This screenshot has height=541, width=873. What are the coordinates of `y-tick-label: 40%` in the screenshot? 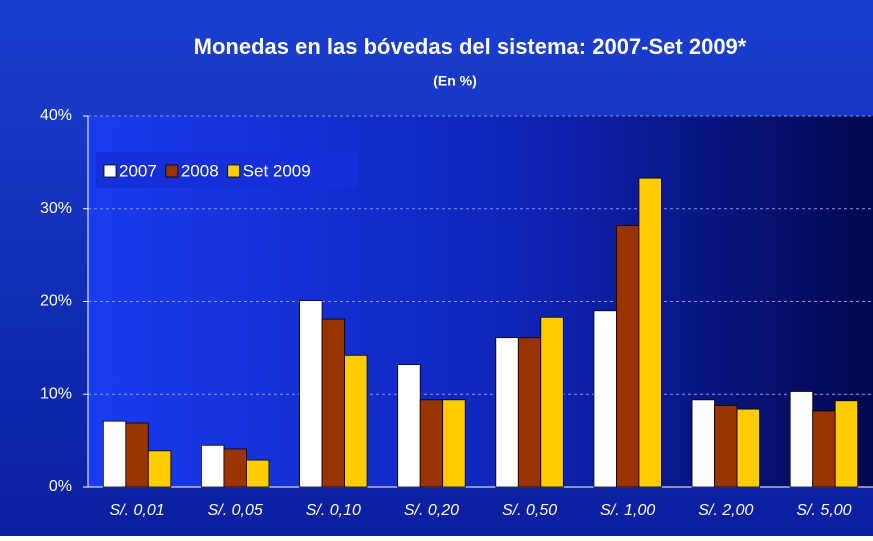 It's located at (56, 115).